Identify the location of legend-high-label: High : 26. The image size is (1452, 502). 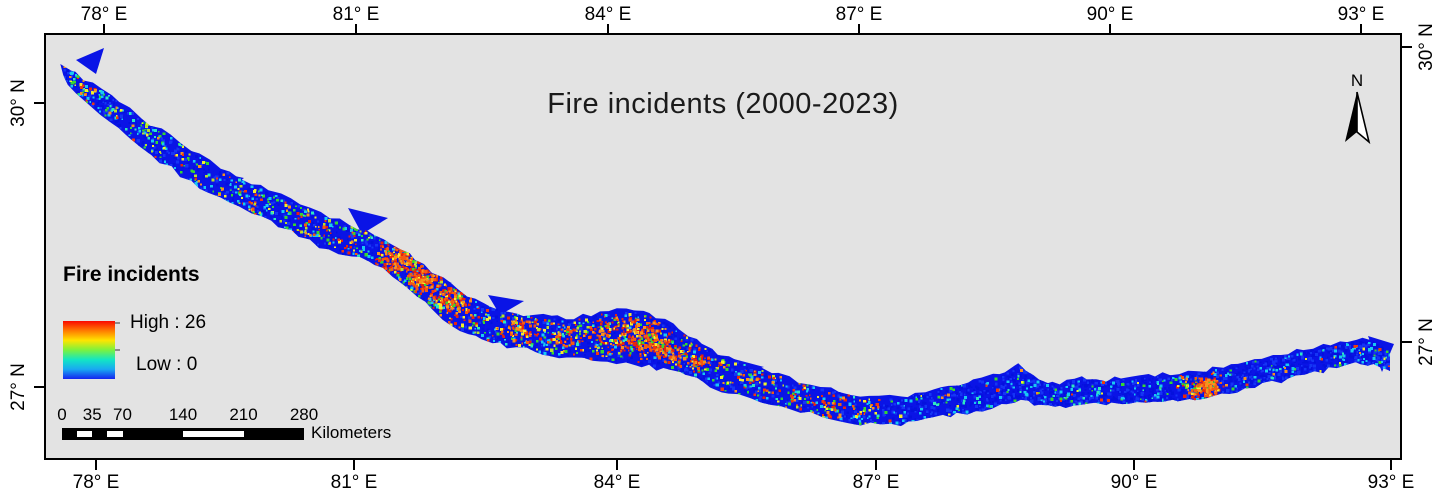
(168, 322).